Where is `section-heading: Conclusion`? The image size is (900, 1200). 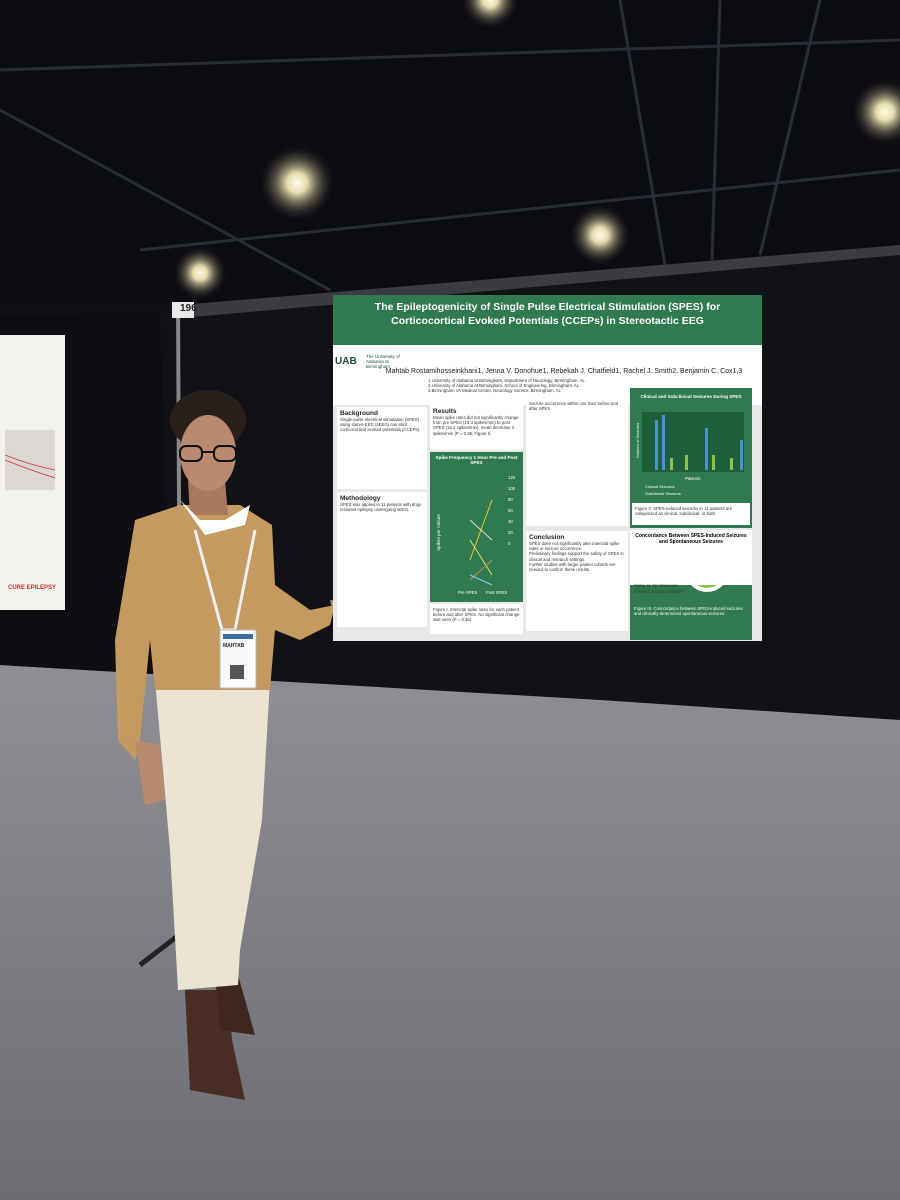
section-heading: Conclusion is located at coordinates (547, 537).